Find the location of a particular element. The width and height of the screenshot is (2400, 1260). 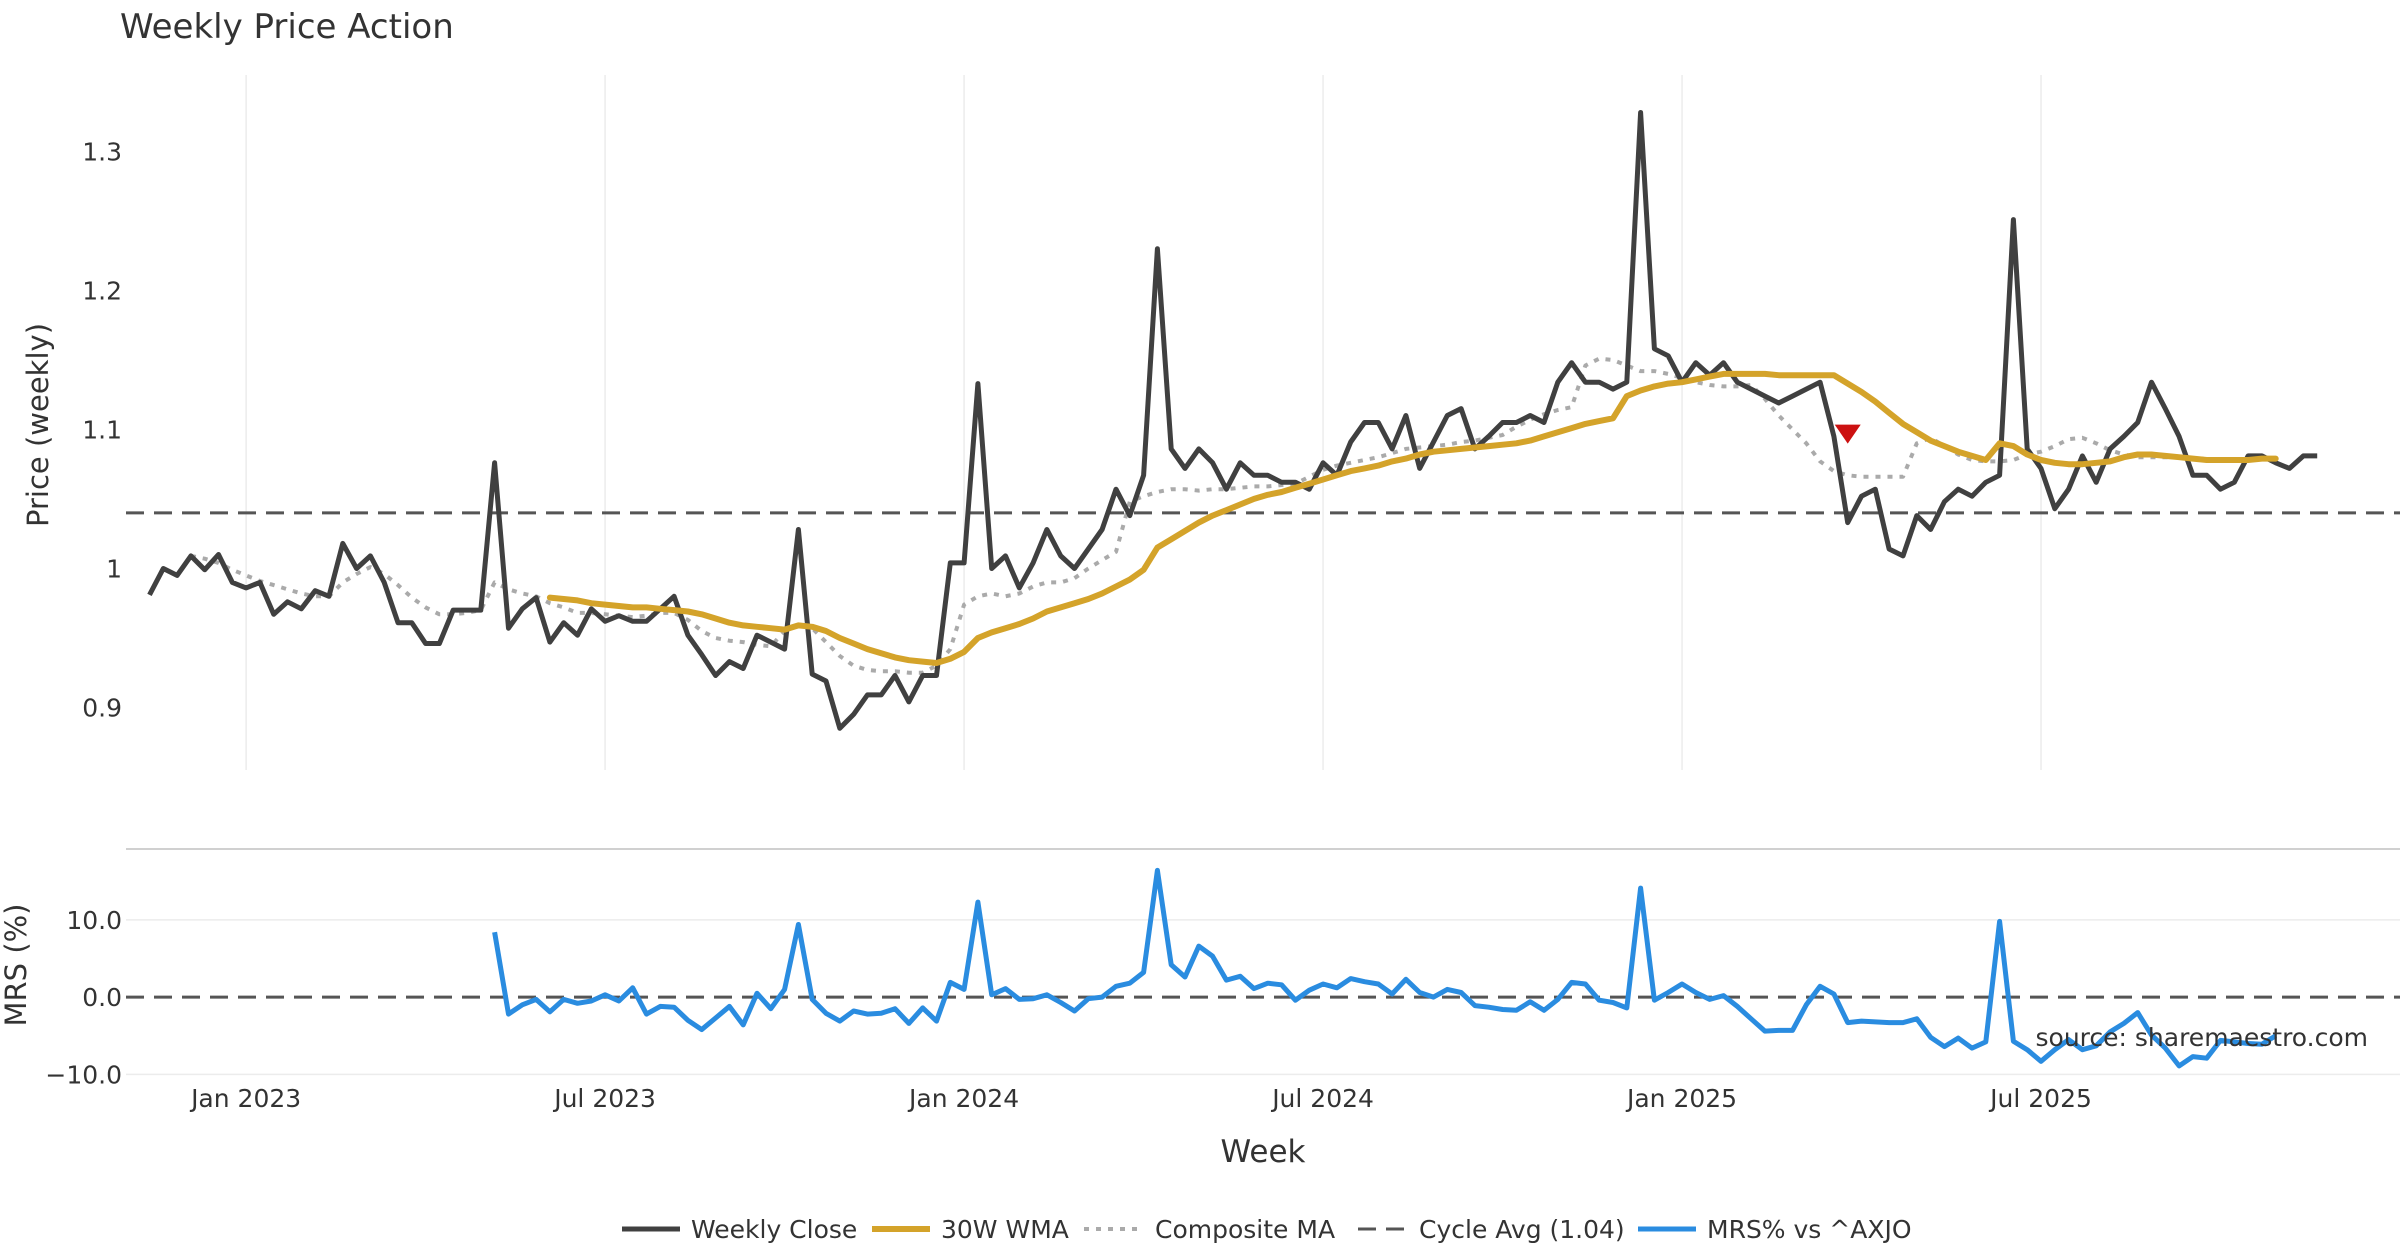

mrs-y-axis-label: MRS (%) is located at coordinates (16, 965).